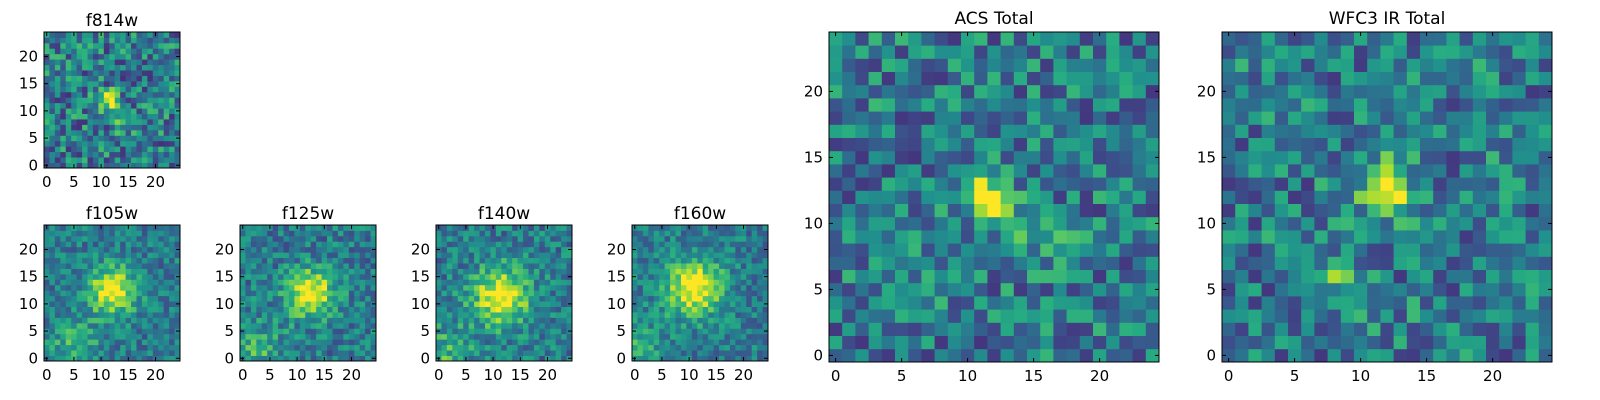 This screenshot has height=400, width=1600. I want to click on x-tick-label: 5, so click(270, 375).